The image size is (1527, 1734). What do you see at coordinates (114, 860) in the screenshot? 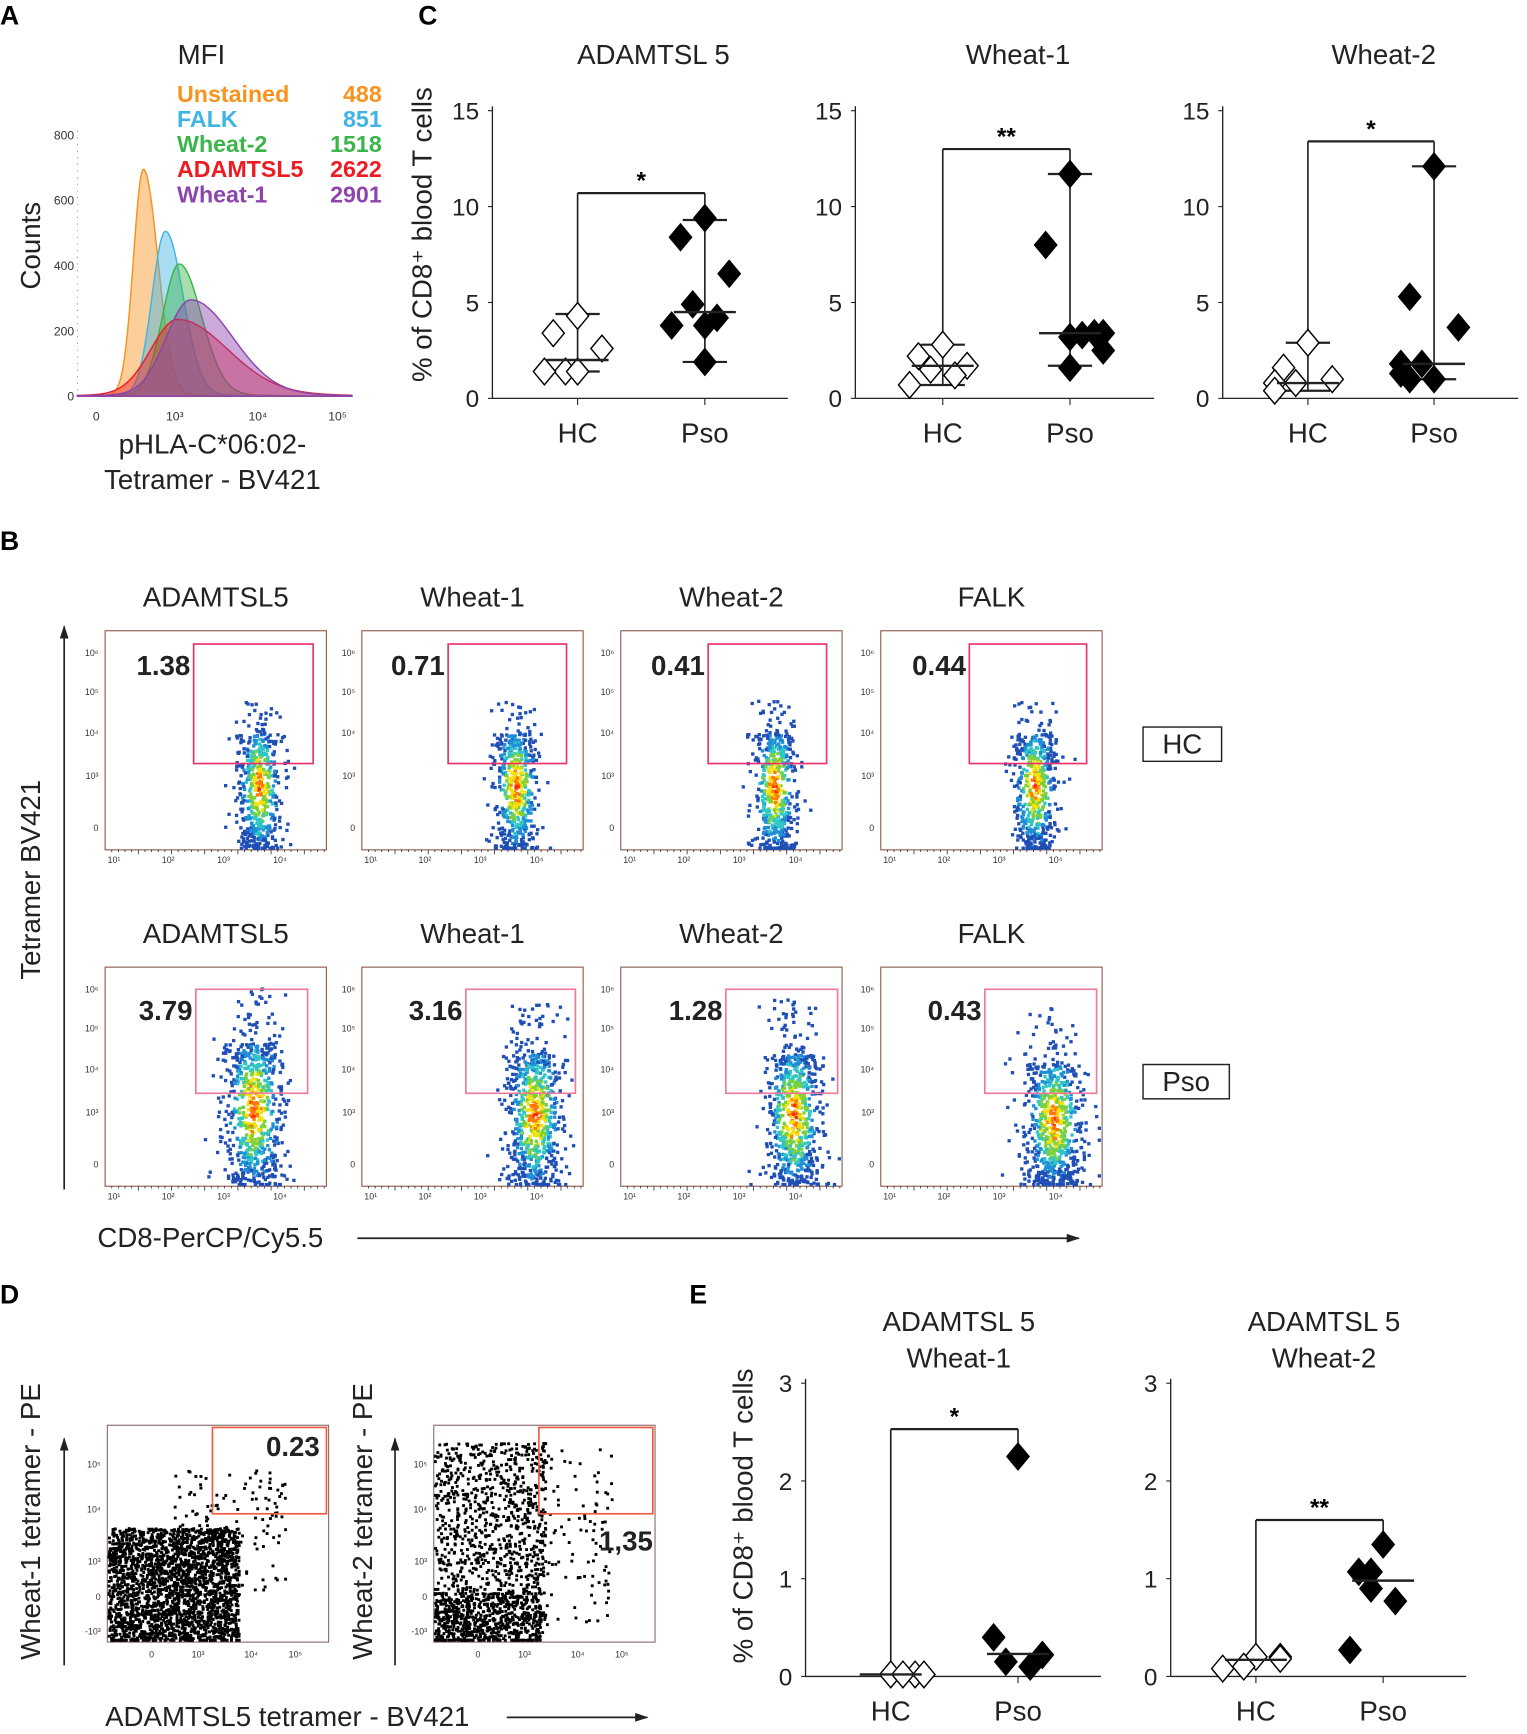
I see `x-tick-label: 10¹` at bounding box center [114, 860].